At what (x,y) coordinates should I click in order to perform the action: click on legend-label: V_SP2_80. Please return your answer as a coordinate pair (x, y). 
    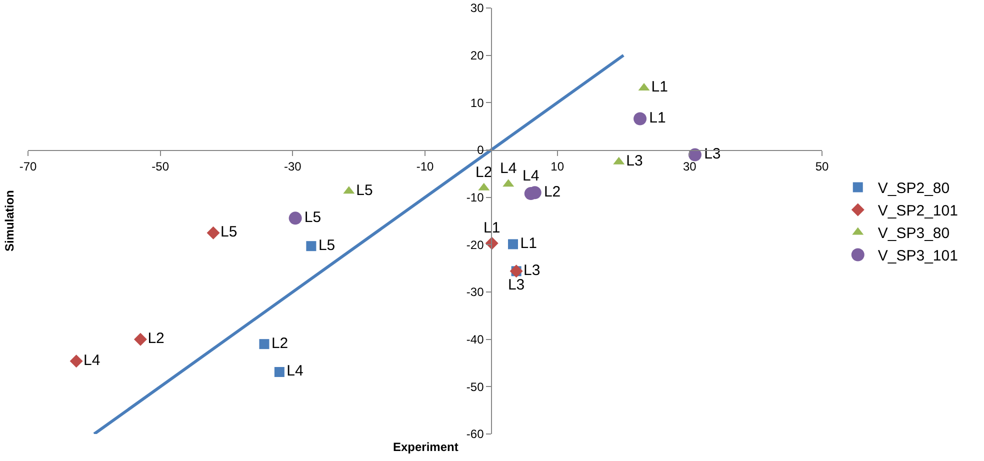
    Looking at the image, I should click on (914, 189).